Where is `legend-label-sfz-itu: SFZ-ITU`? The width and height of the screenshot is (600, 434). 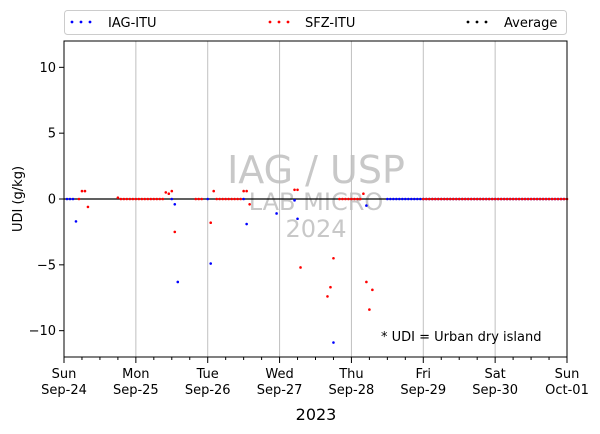
legend-label-sfz-itu: SFZ-ITU is located at coordinates (330, 23).